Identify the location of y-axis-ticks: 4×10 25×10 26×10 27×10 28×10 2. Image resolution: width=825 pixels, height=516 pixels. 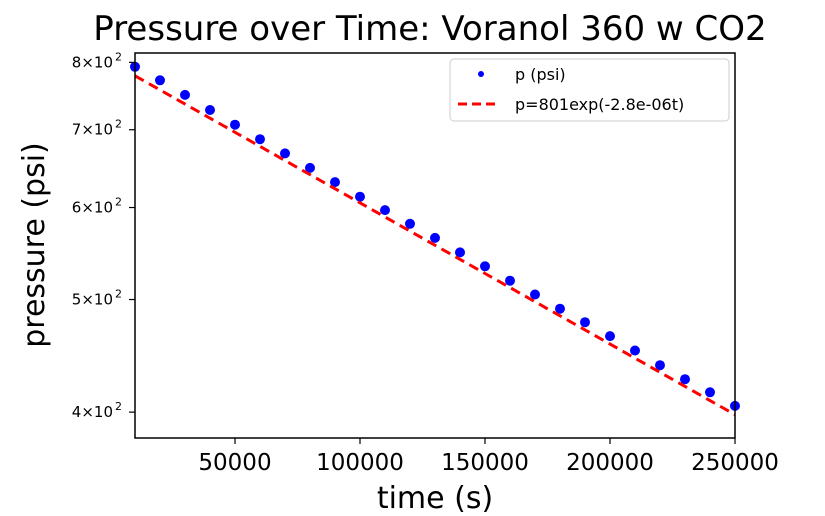
(103, 235).